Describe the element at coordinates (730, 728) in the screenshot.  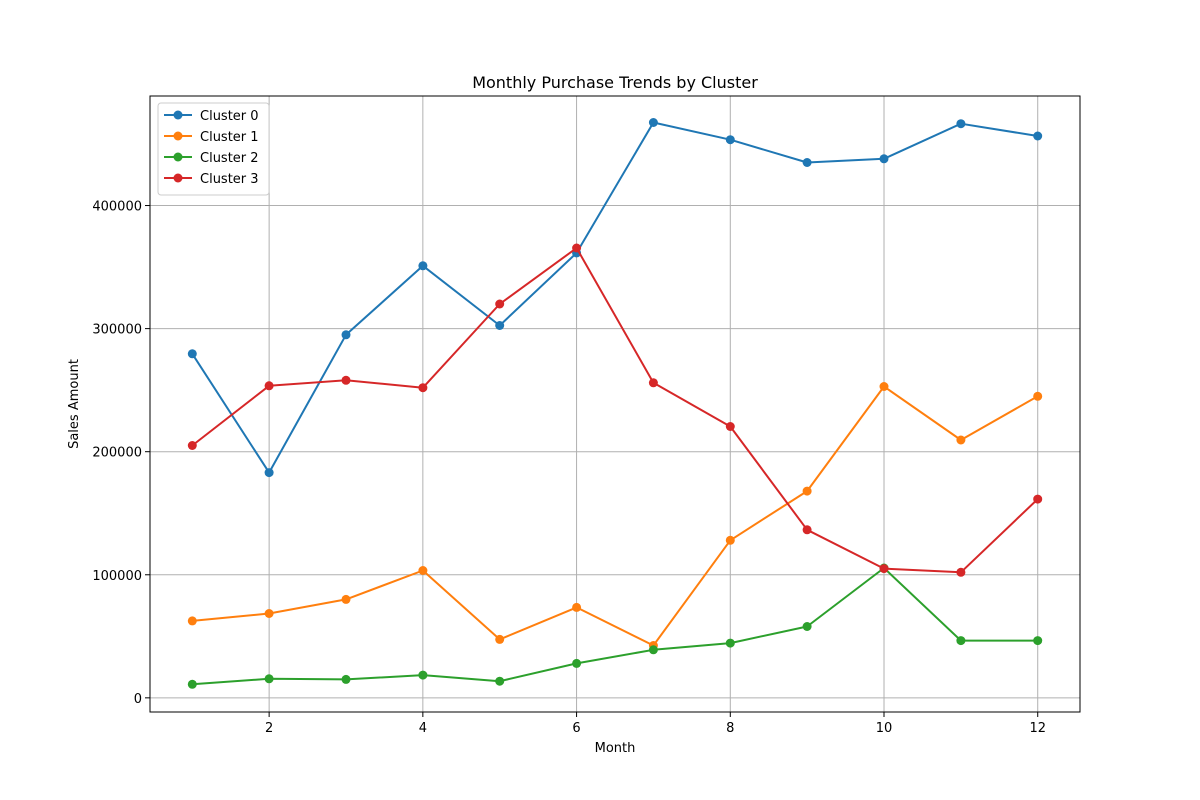
I see `x-tick-label: 8` at that location.